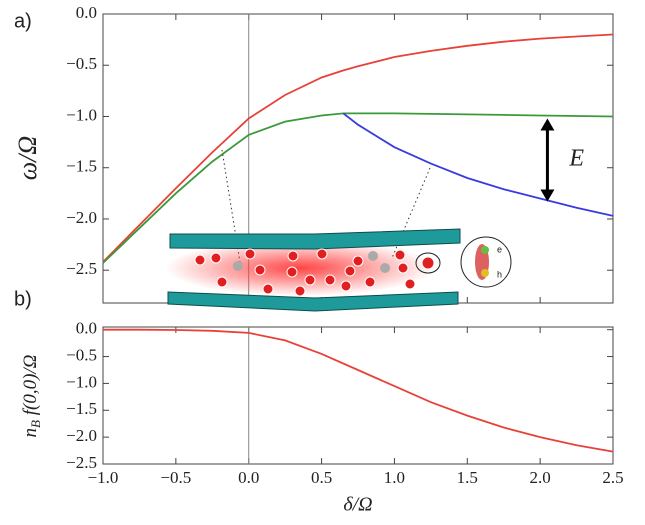  I want to click on x-tick-label: 0.0, so click(248, 477).